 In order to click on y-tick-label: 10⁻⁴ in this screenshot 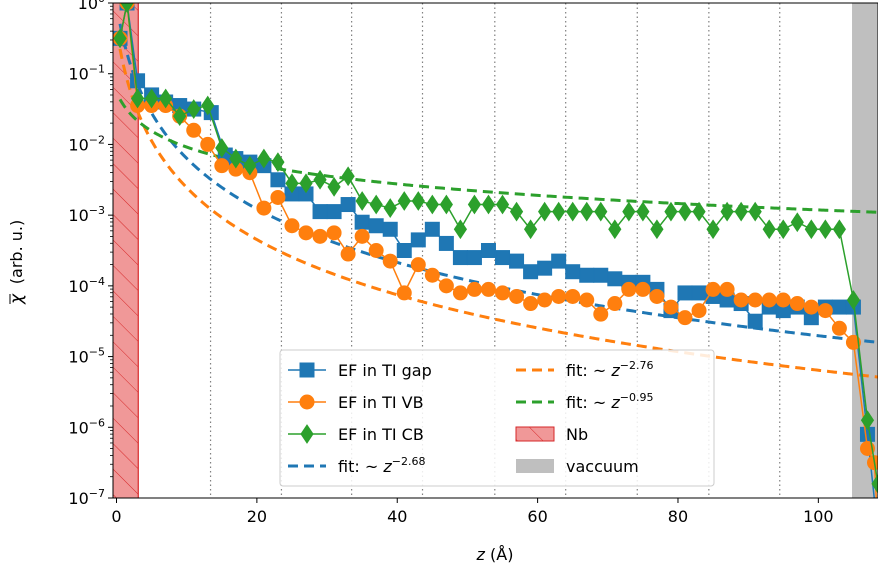, I will do `click(86, 285)`.